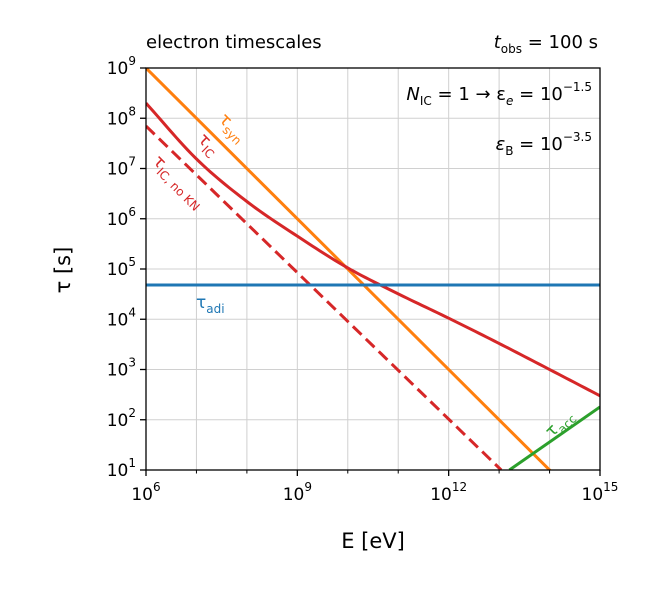 Image resolution: width=664 pixels, height=591 pixels. I want to click on y-tick-exp: 1, so click(132, 463).